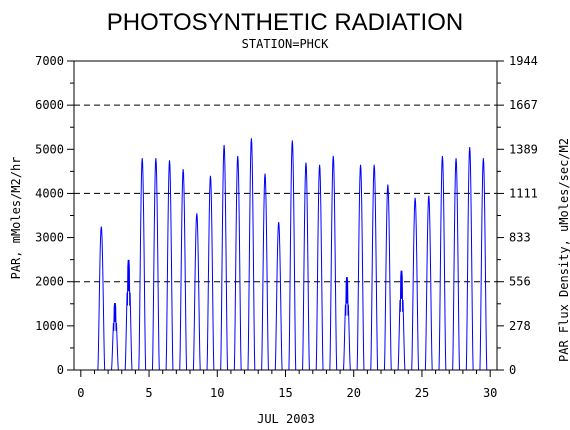 The image size is (570, 430). I want to click on y-tick-label-right: 1944, so click(523, 61).